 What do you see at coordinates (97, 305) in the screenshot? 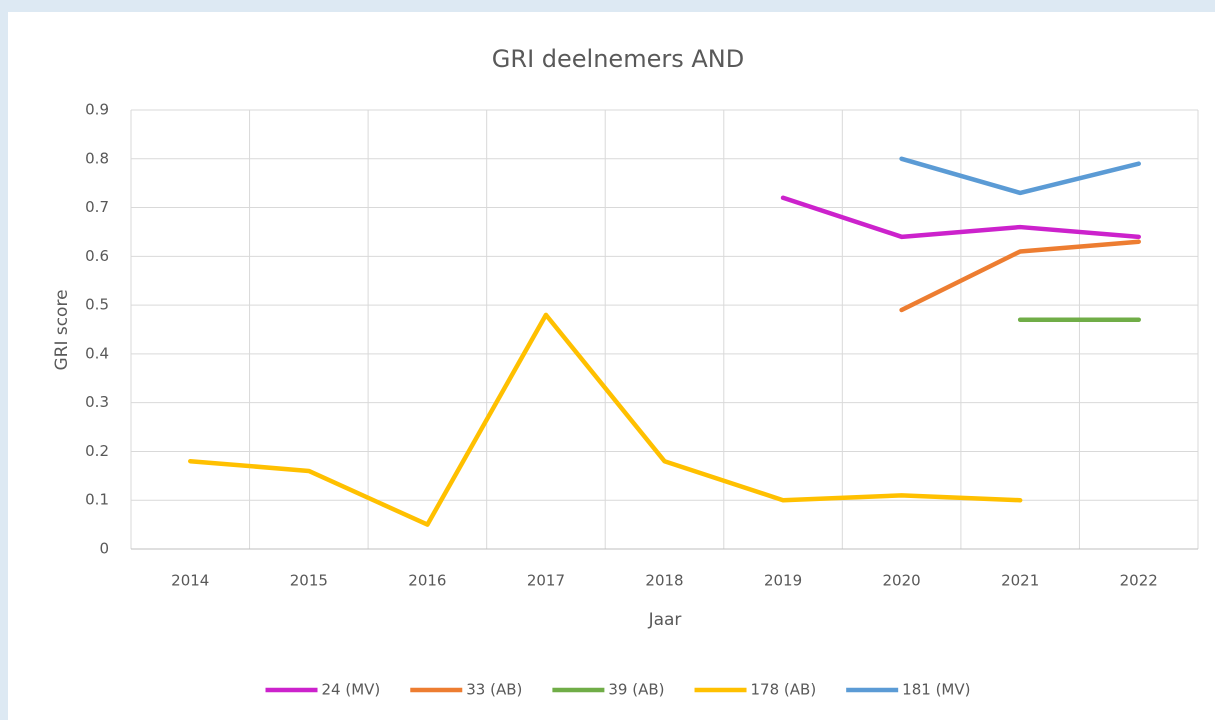
I see `y-tick-label: 0.5` at bounding box center [97, 305].